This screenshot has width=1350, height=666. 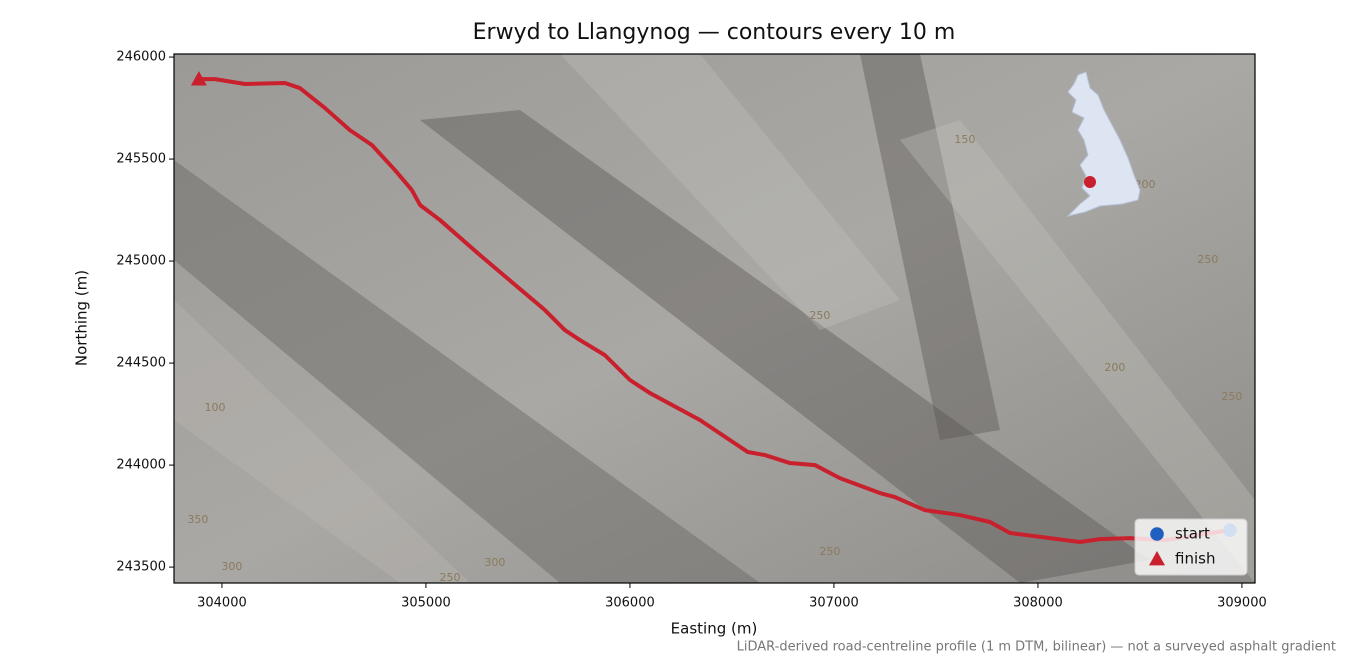 I want to click on contour-label: 100, so click(x=215, y=407).